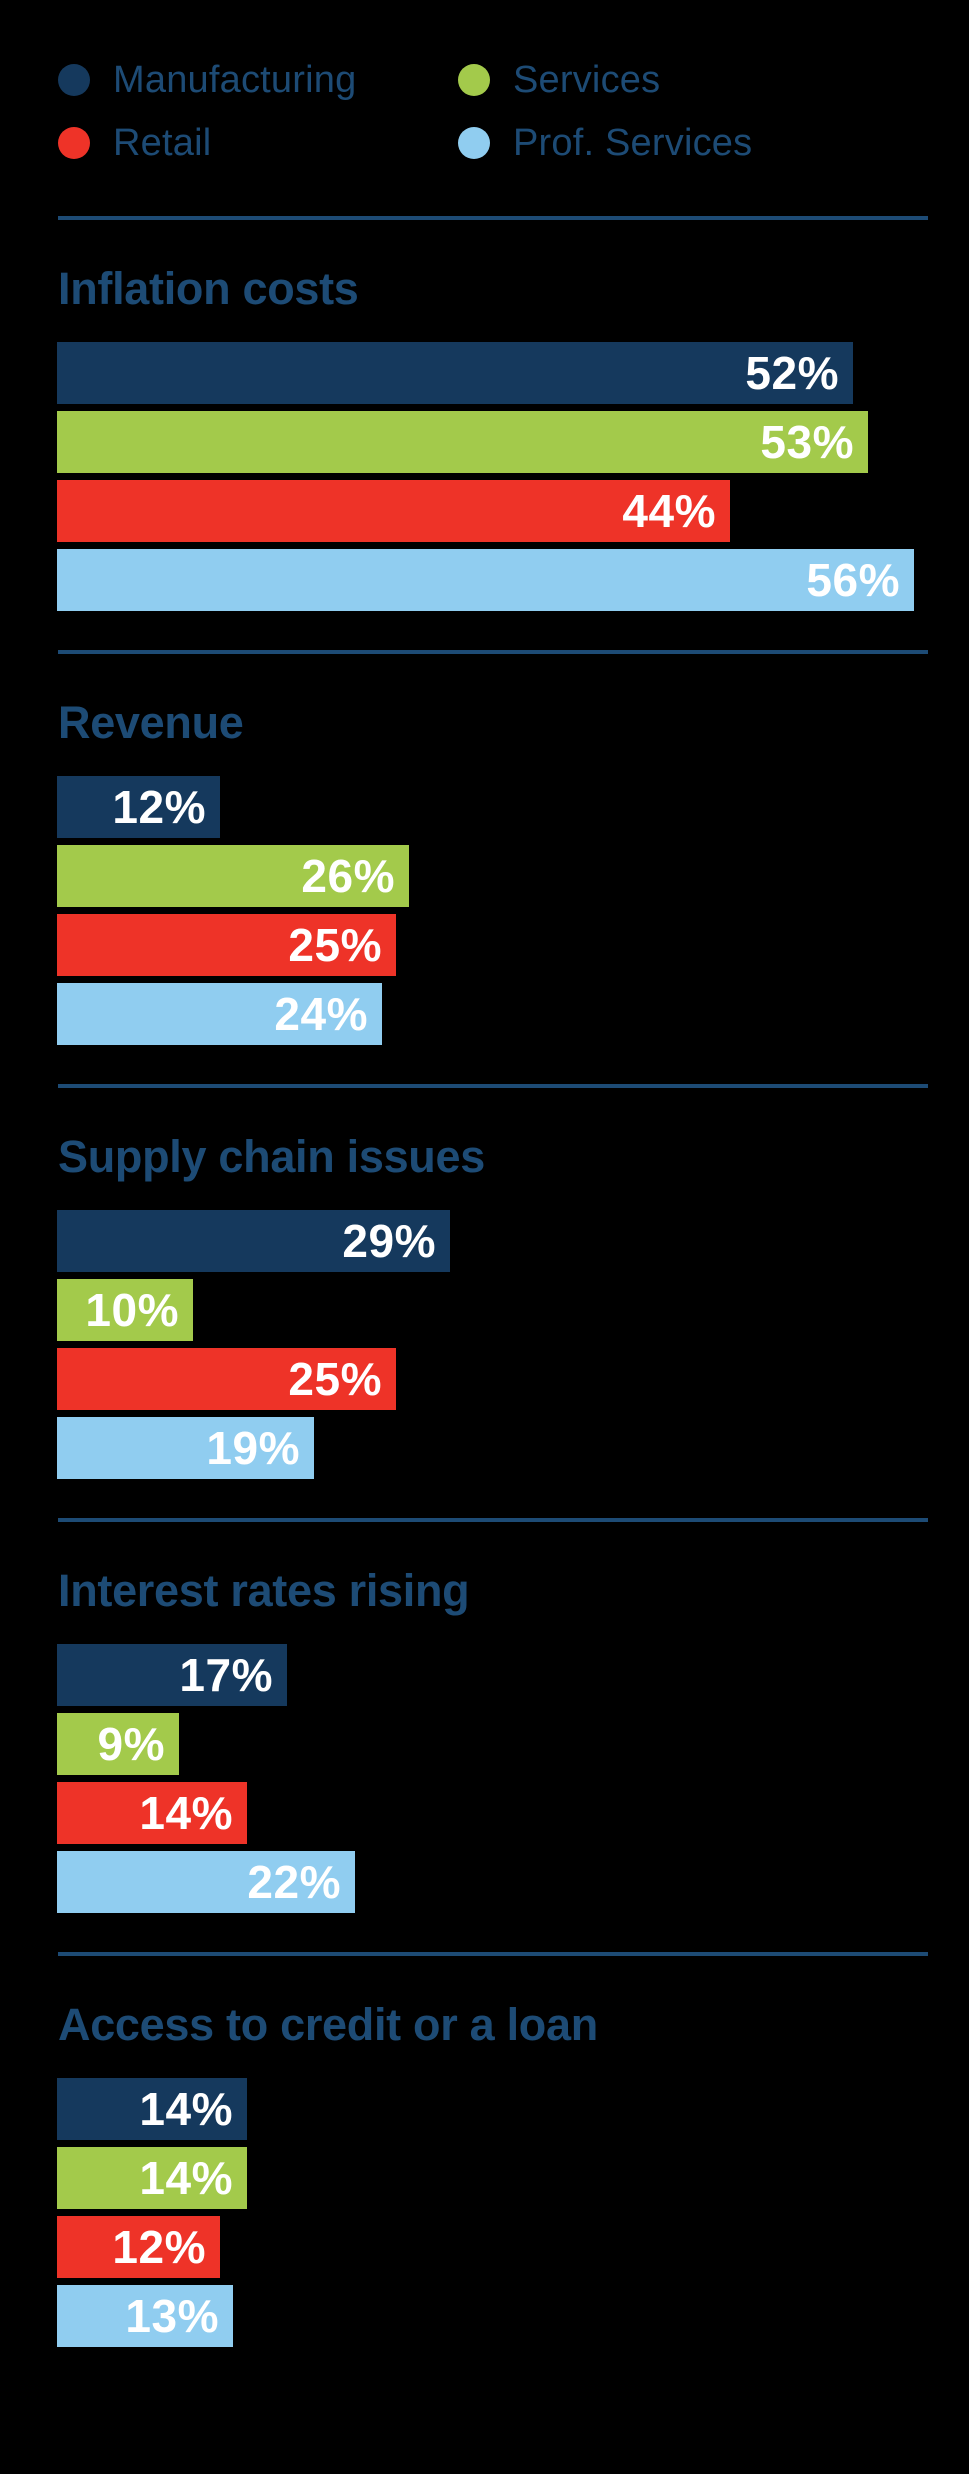 Image resolution: width=969 pixels, height=2474 pixels. What do you see at coordinates (669, 511) in the screenshot?
I see `bar-value-label: 44%` at bounding box center [669, 511].